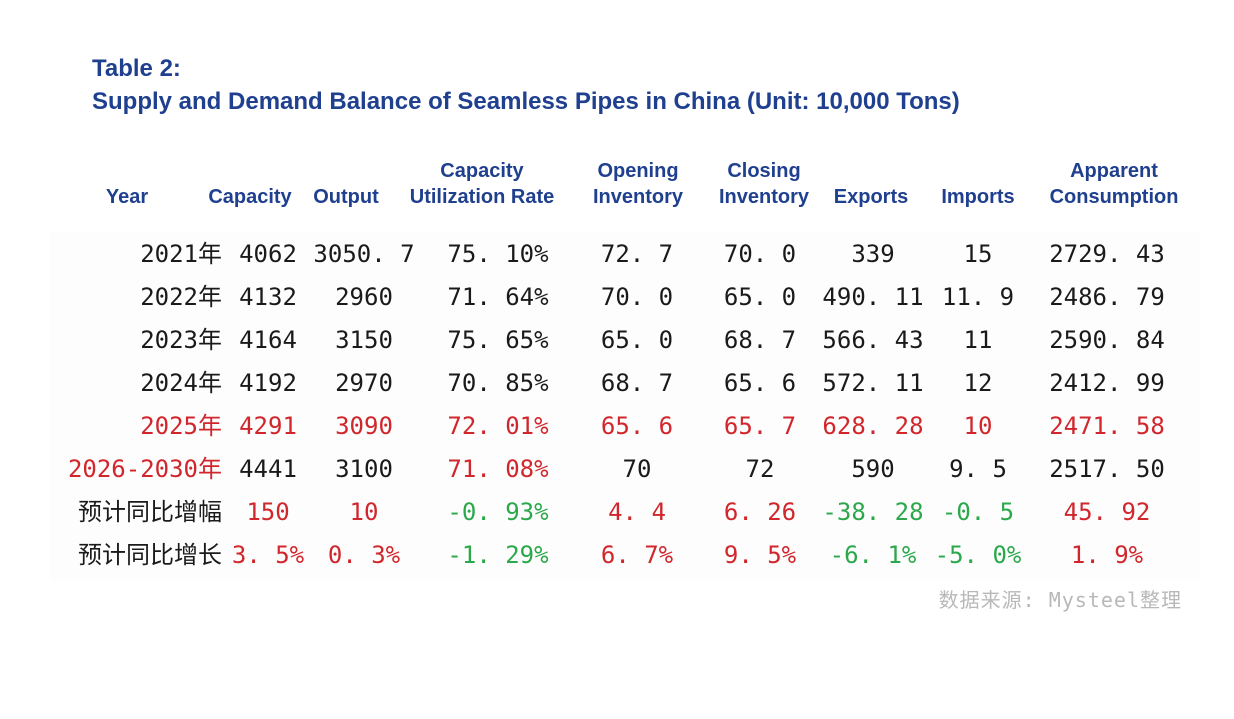  Describe the element at coordinates (637, 469) in the screenshot. I see `table-cell: 70` at that location.